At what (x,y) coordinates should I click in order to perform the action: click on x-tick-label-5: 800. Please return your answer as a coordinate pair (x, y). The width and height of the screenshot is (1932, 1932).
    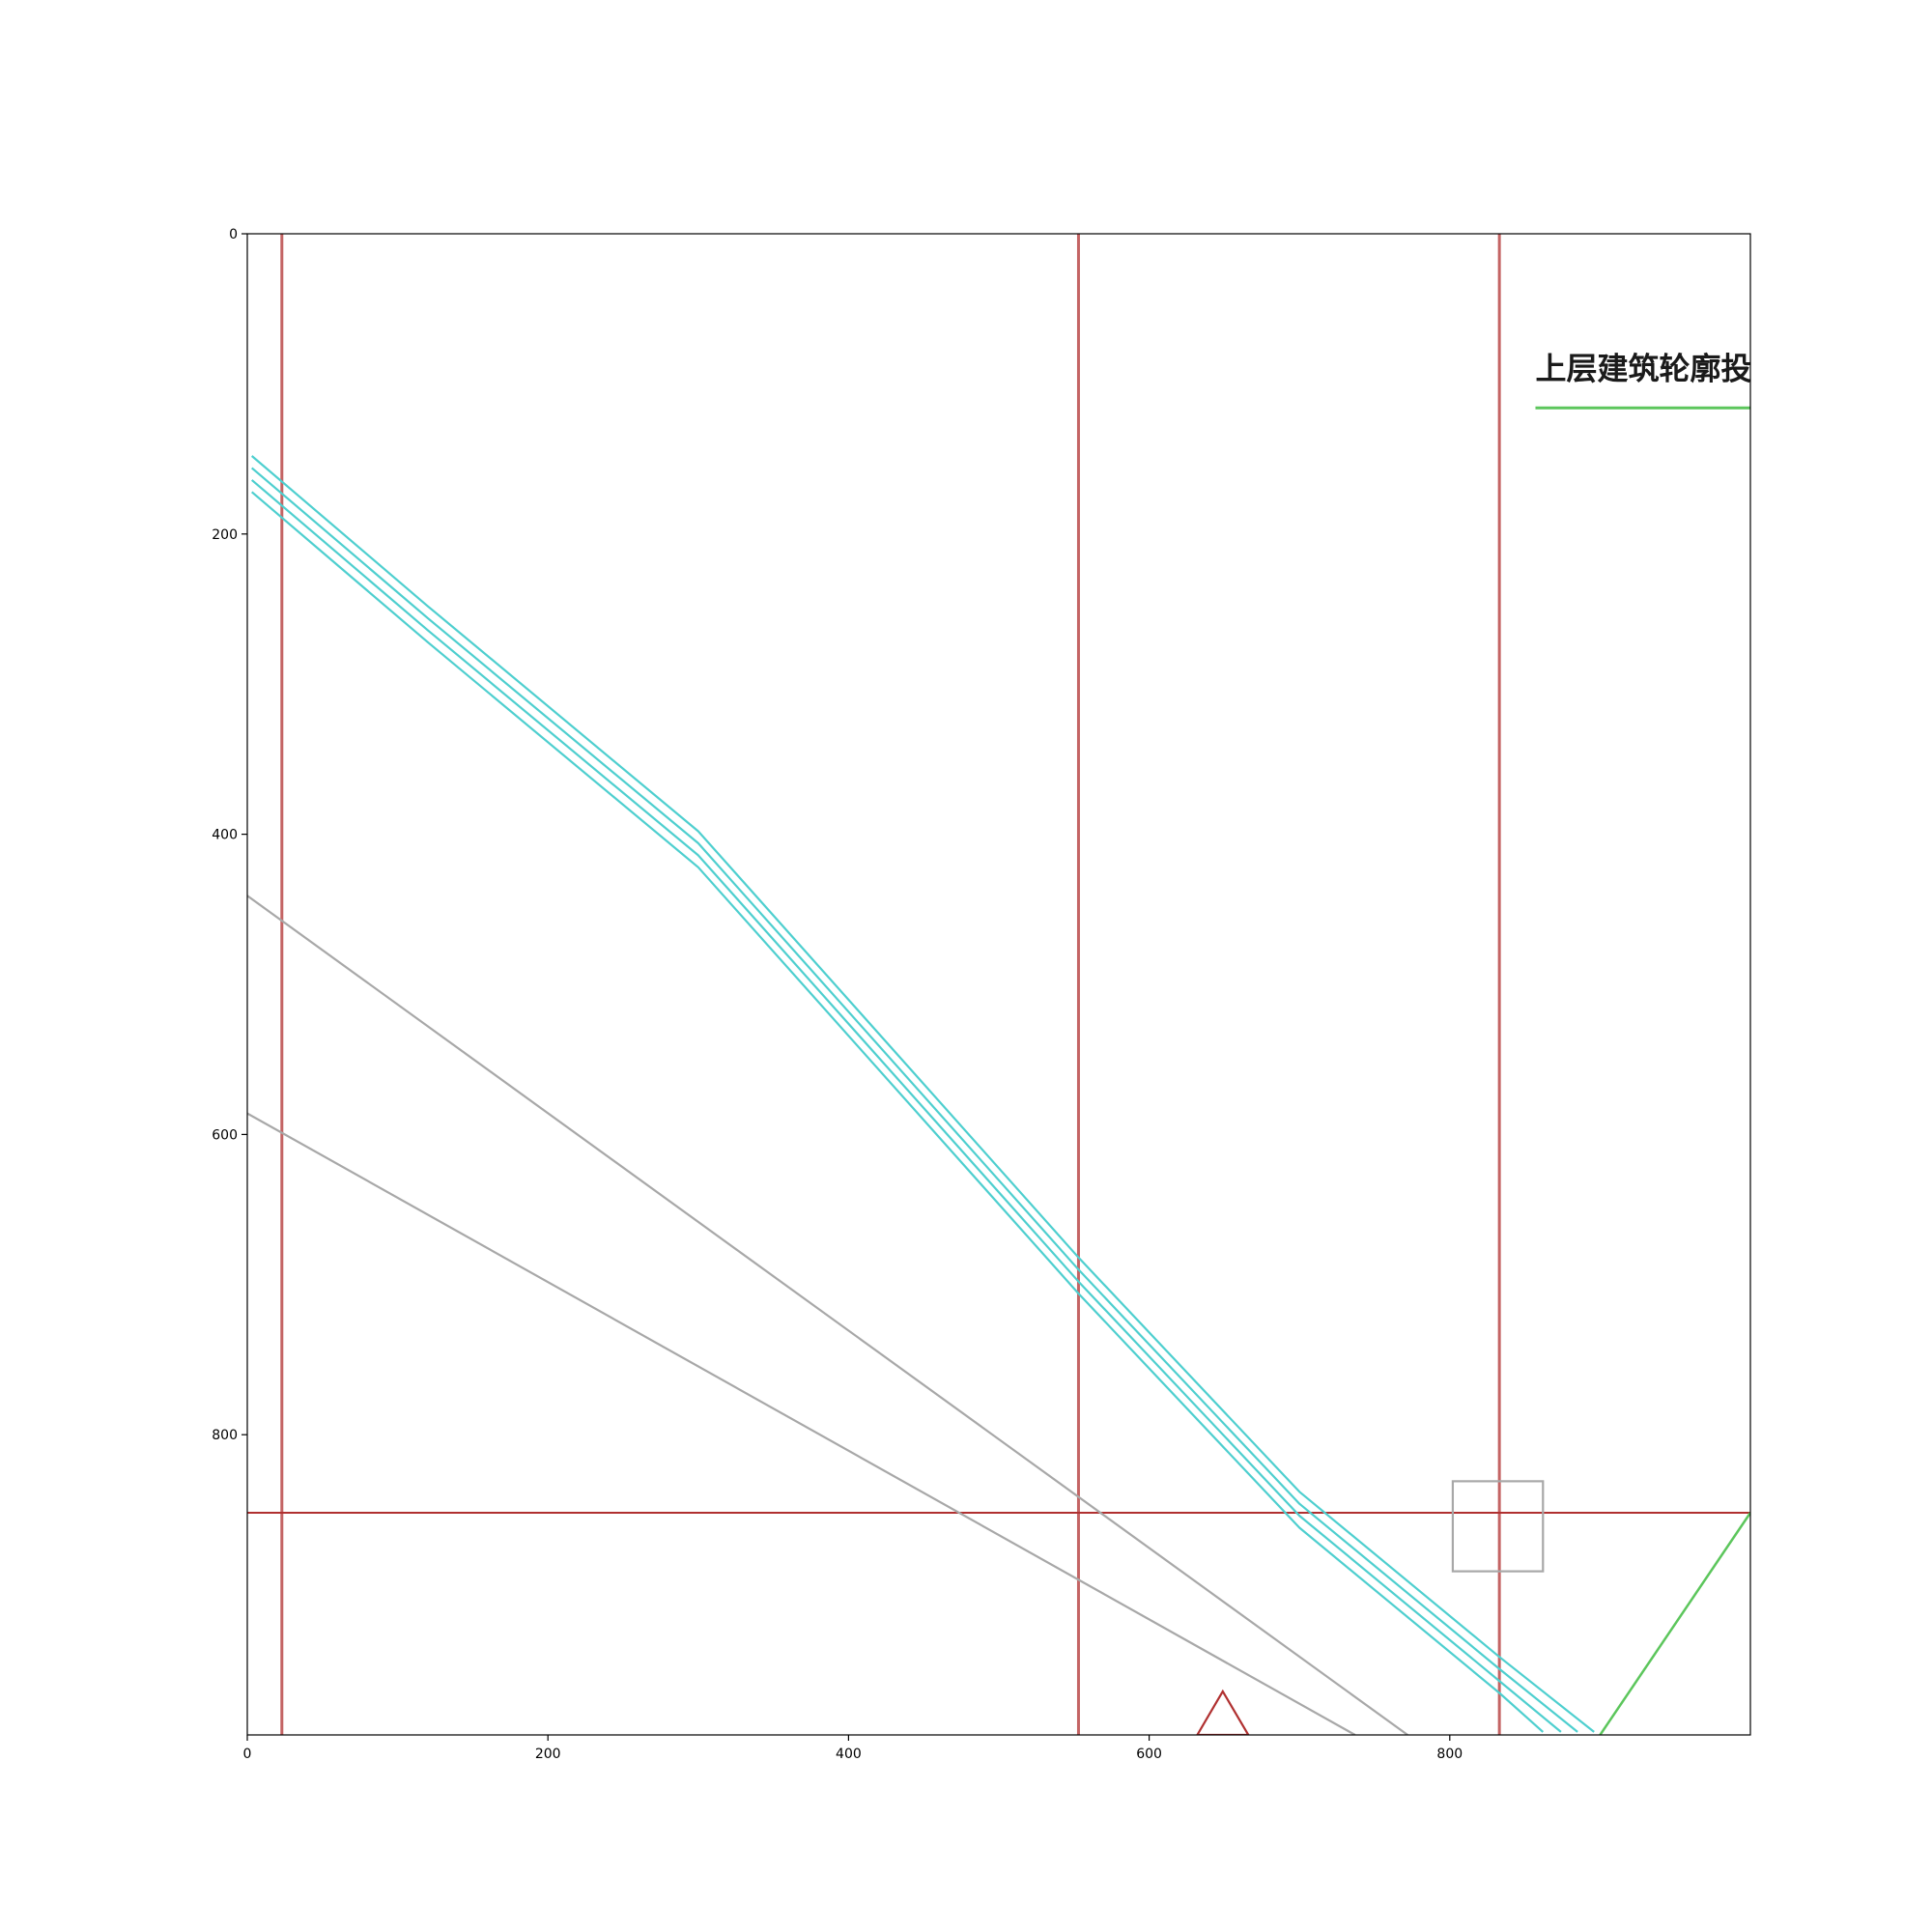
    Looking at the image, I should click on (1449, 1754).